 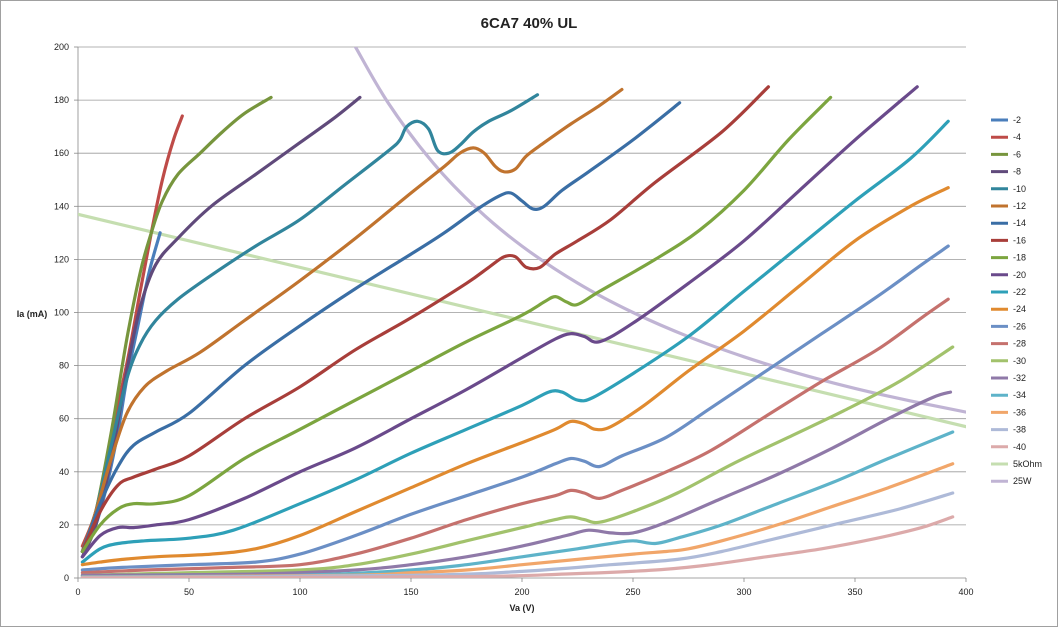 I want to click on legend-label: -32, so click(x=1019, y=378).